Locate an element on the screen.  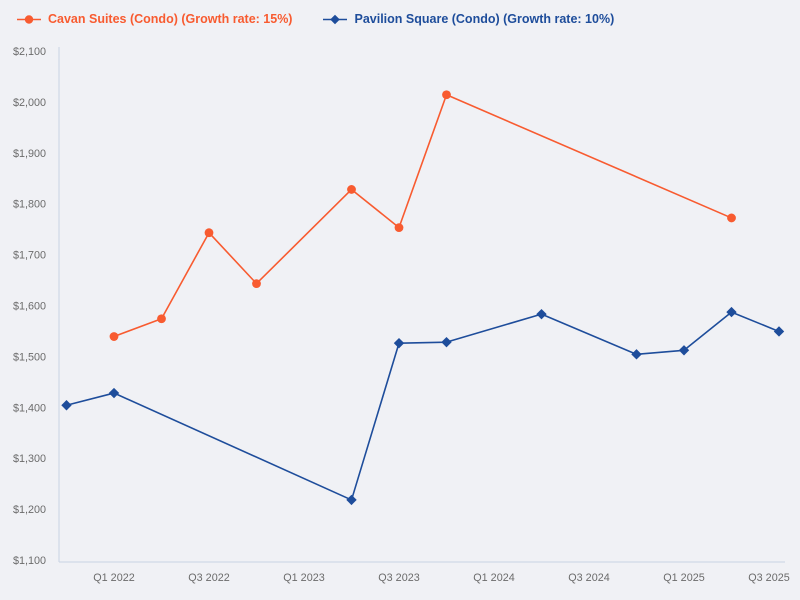
x-tick-label: Q1 2023 is located at coordinates (303, 578).